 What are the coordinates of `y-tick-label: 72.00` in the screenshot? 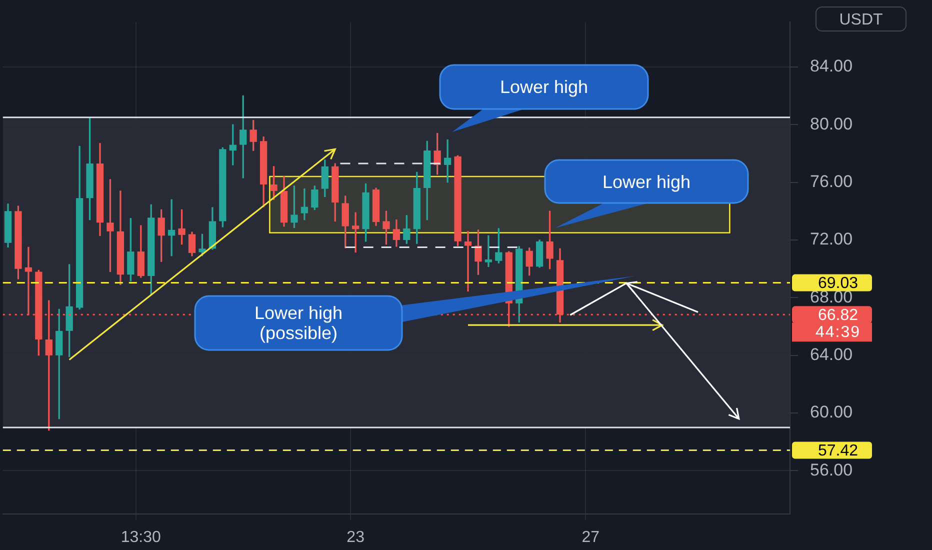 It's located at (831, 239).